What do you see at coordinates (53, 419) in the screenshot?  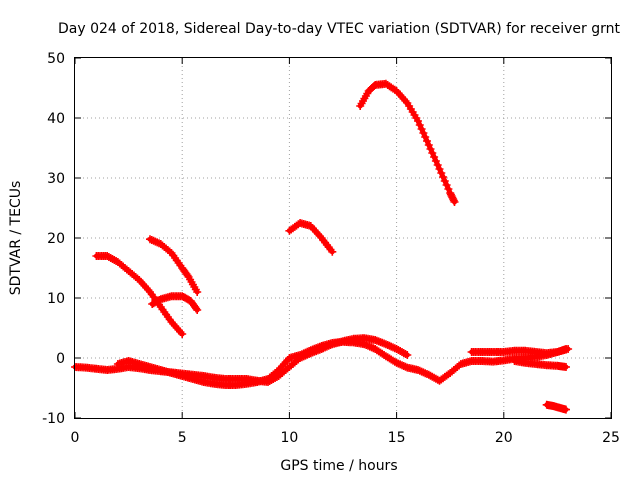 I see `y-tick-label: -10` at bounding box center [53, 419].